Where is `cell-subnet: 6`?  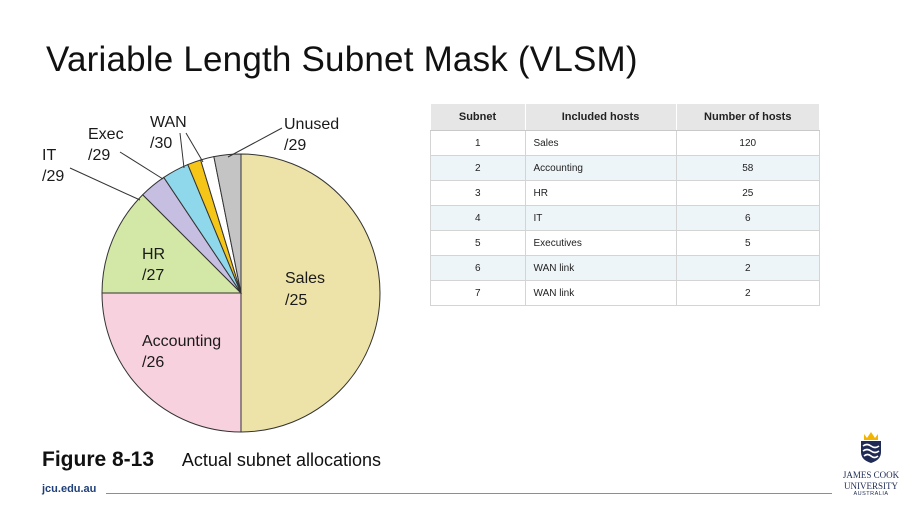 cell-subnet: 6 is located at coordinates (478, 268).